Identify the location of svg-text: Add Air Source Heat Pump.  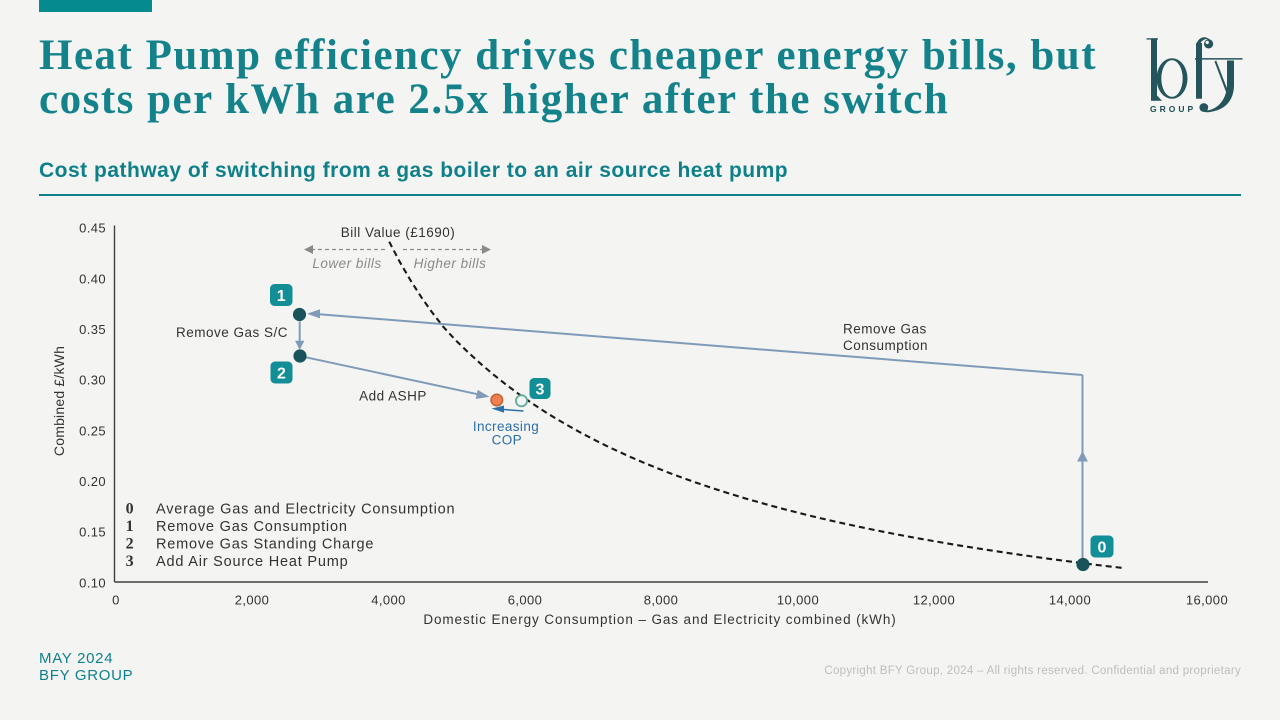
(252, 562).